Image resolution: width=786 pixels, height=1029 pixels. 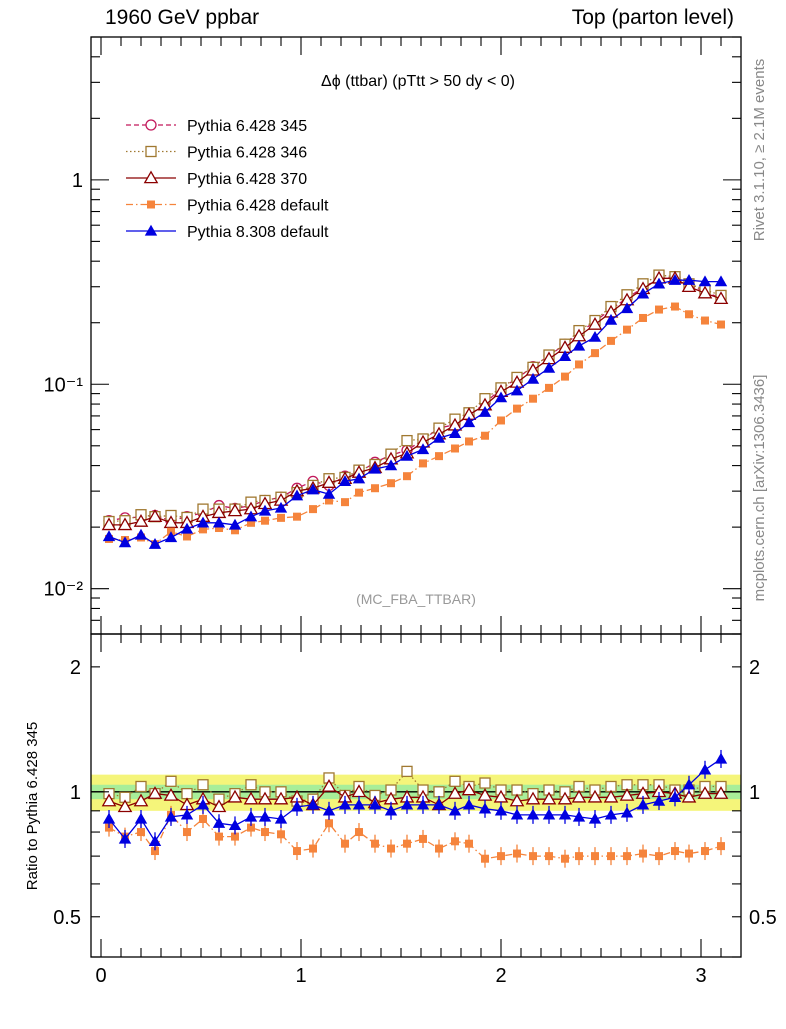 What do you see at coordinates (64, 590) in the screenshot?
I see `main-y-tick-label: 10⁻²` at bounding box center [64, 590].